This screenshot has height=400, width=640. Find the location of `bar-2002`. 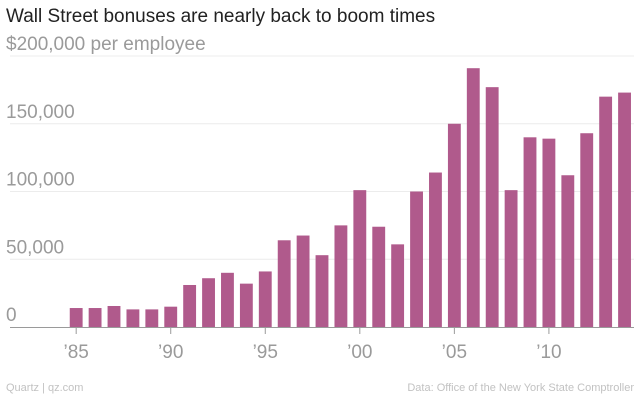

bar-2002 is located at coordinates (398, 285).